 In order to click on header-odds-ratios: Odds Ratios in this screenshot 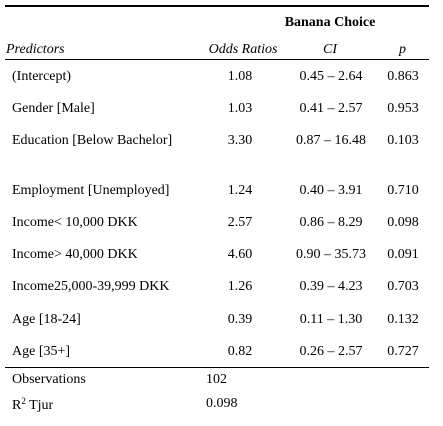, I will do `click(243, 49)`.